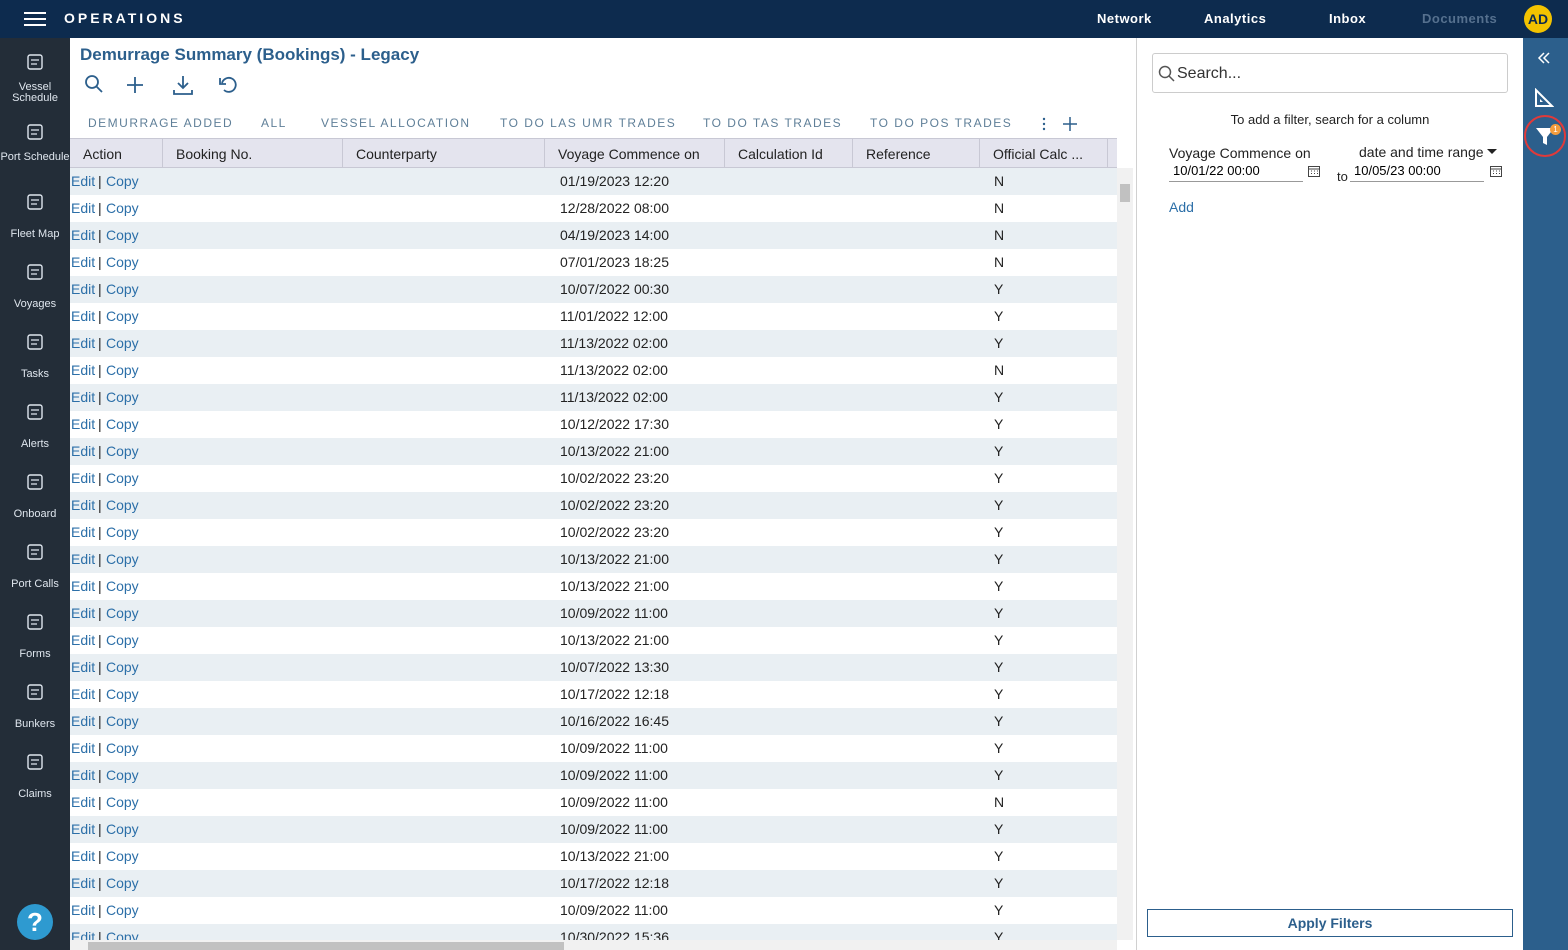  I want to click on download-icon, so click(183, 85).